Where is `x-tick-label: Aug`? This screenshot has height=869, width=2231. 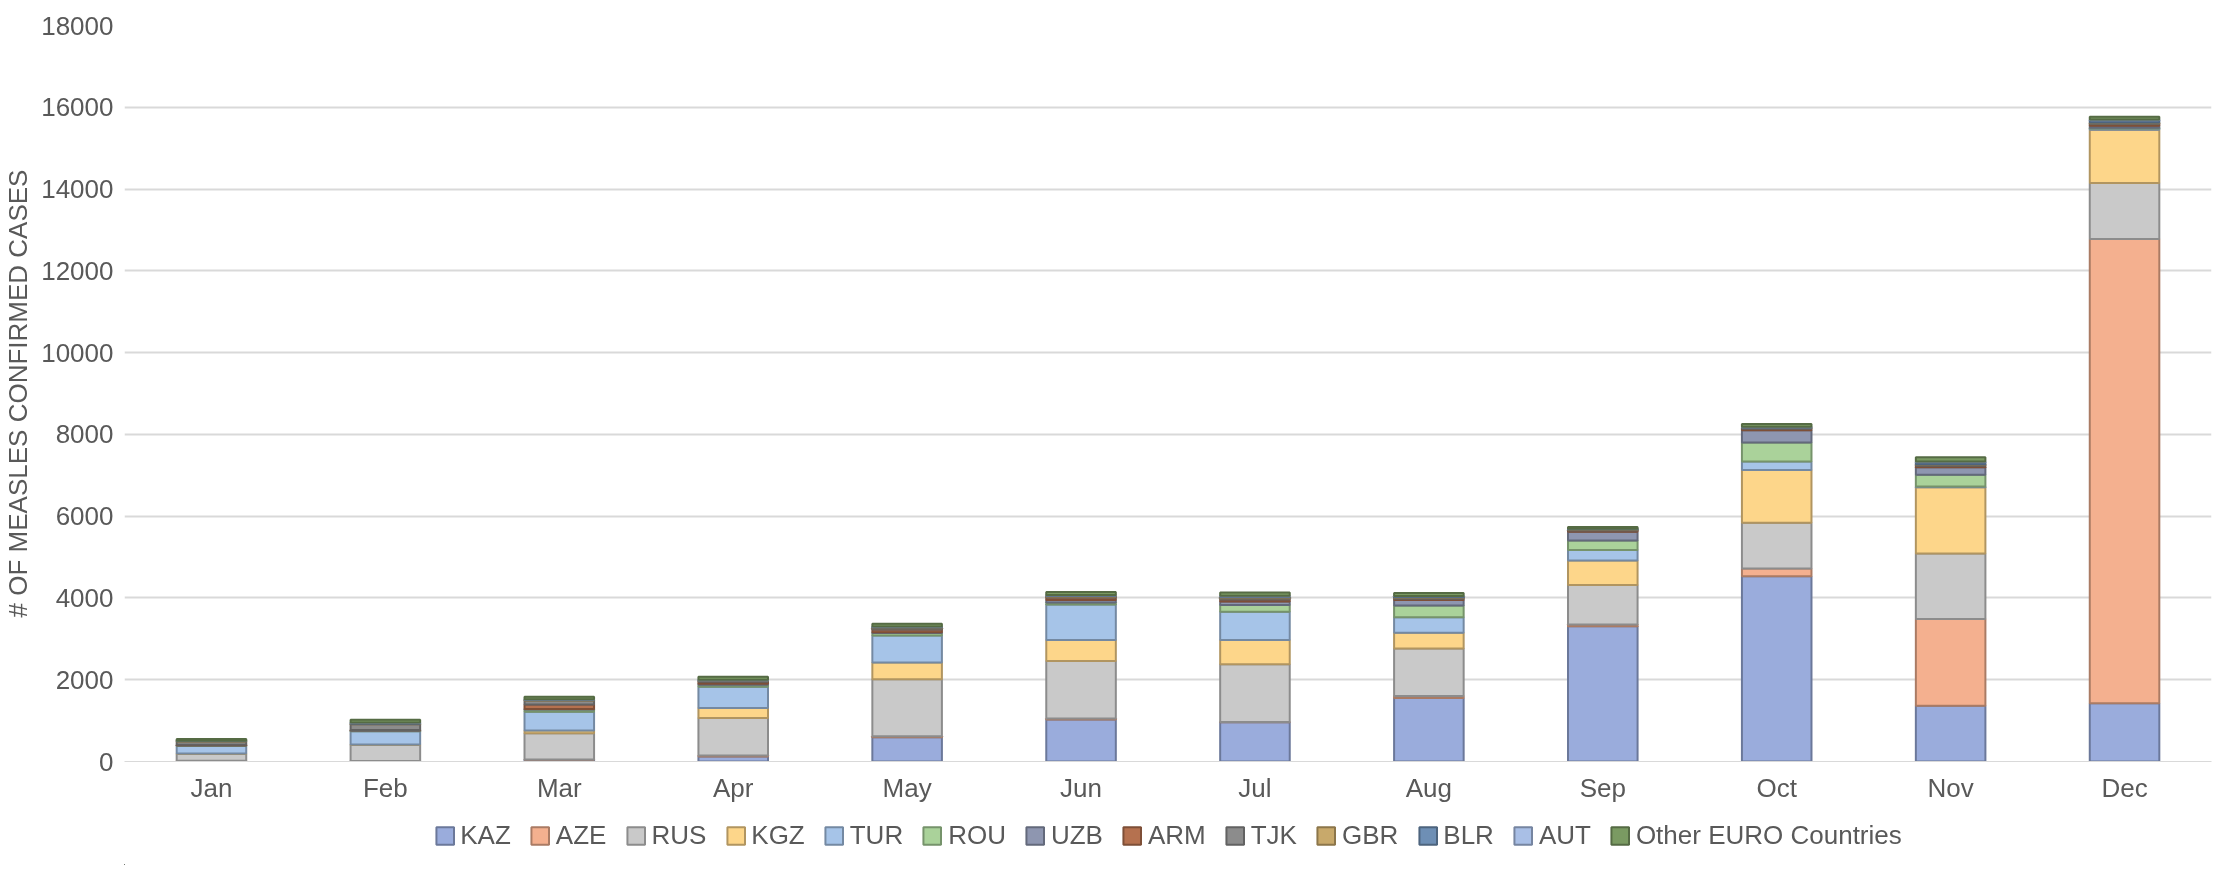
x-tick-label: Aug is located at coordinates (1429, 787).